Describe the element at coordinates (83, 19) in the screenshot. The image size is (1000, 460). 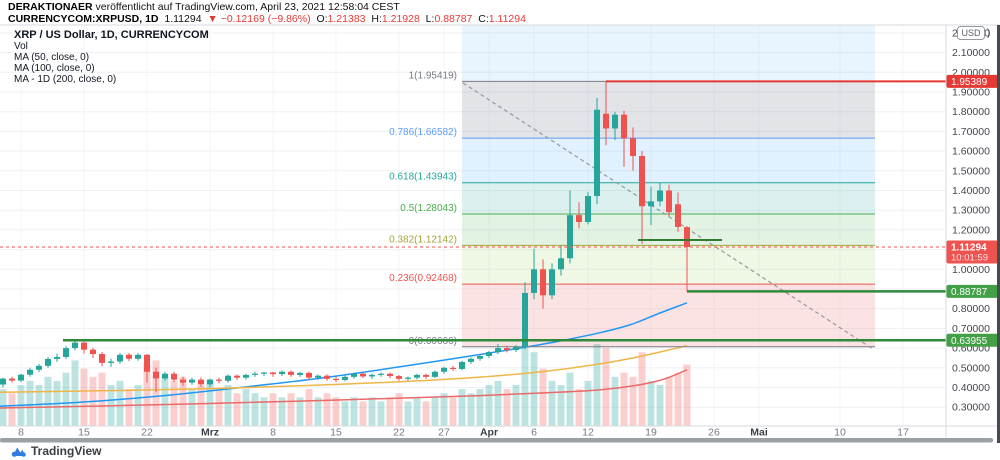
I see `symbol-label: CURRENCYCOM:XRPUSD, 1D` at that location.